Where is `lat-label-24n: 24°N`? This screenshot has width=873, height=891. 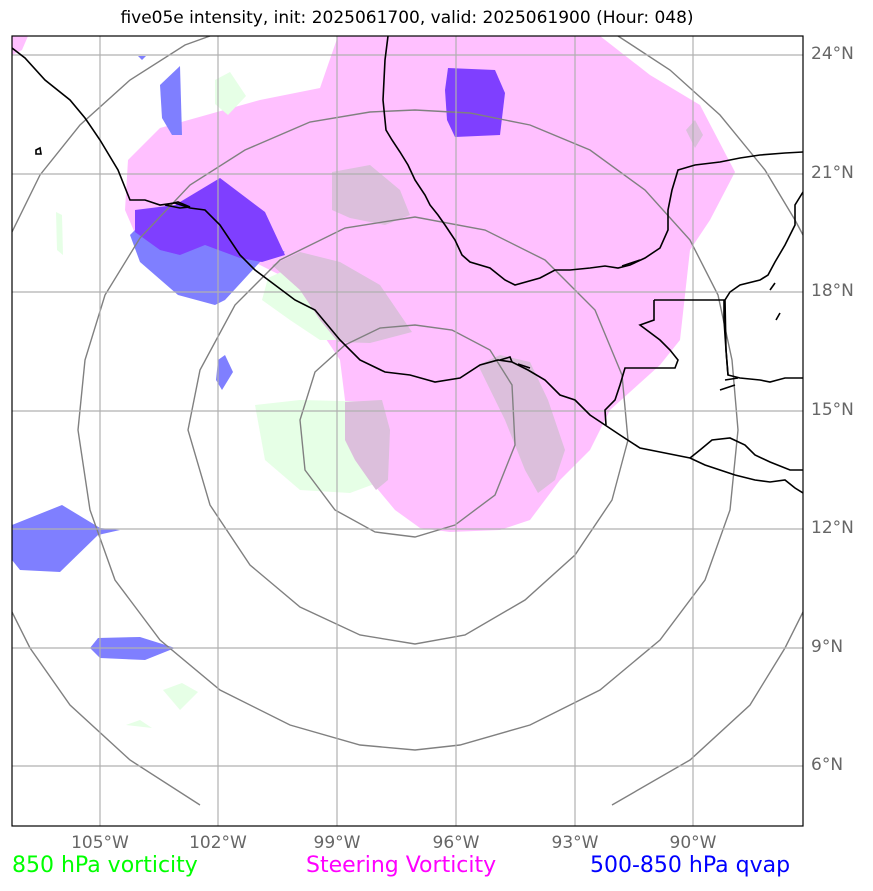 lat-label-24n: 24°N is located at coordinates (832, 54).